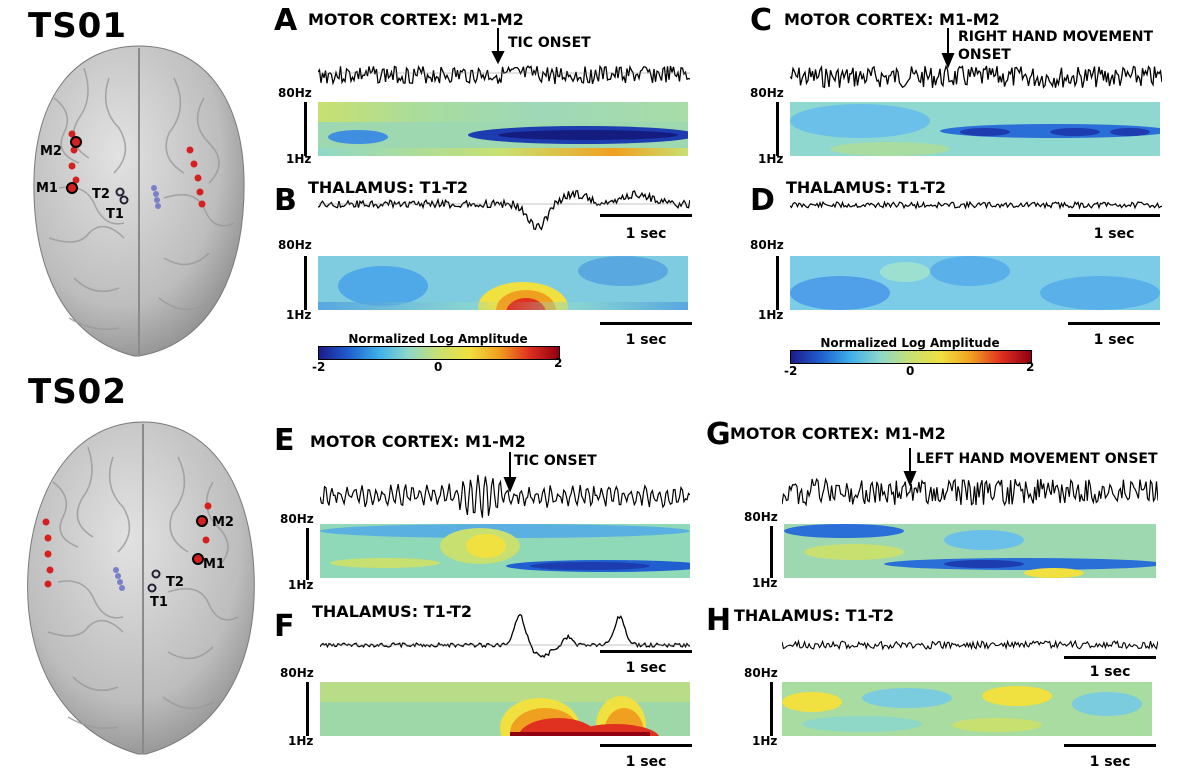  What do you see at coordinates (505, 709) in the screenshot?
I see `spectrogram-f` at bounding box center [505, 709].